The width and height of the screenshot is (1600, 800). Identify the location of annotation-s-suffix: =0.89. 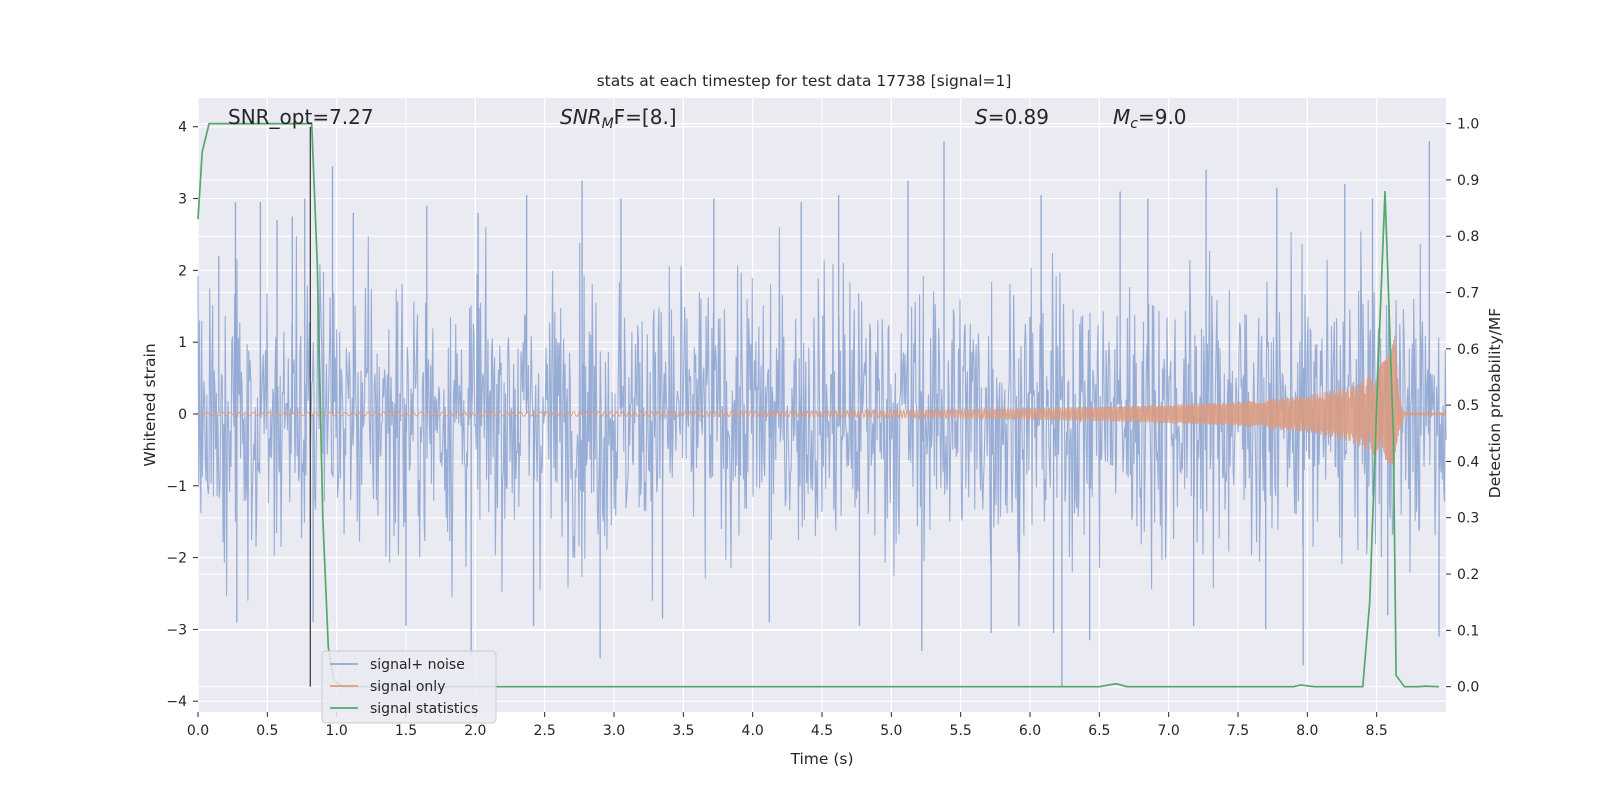
(1018, 117).